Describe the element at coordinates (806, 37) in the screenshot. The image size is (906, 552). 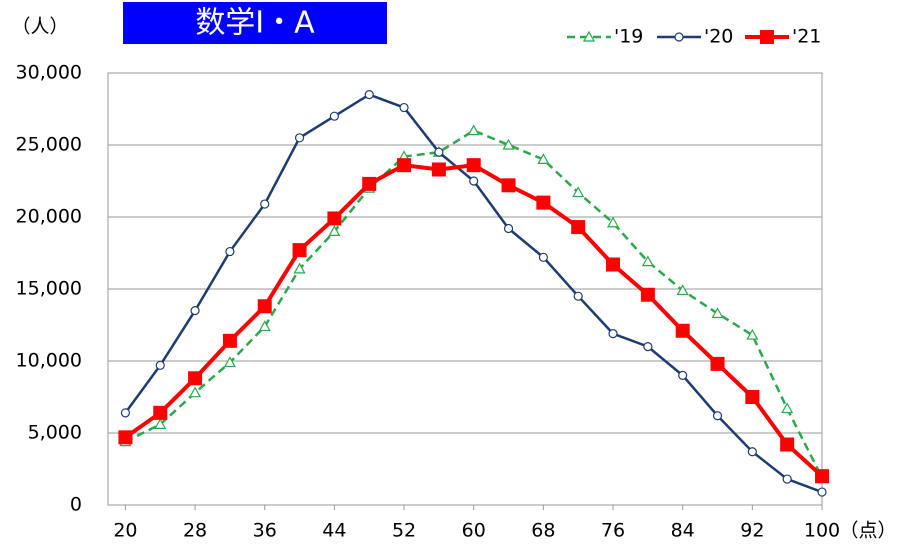
I see `legend-label: '21` at that location.